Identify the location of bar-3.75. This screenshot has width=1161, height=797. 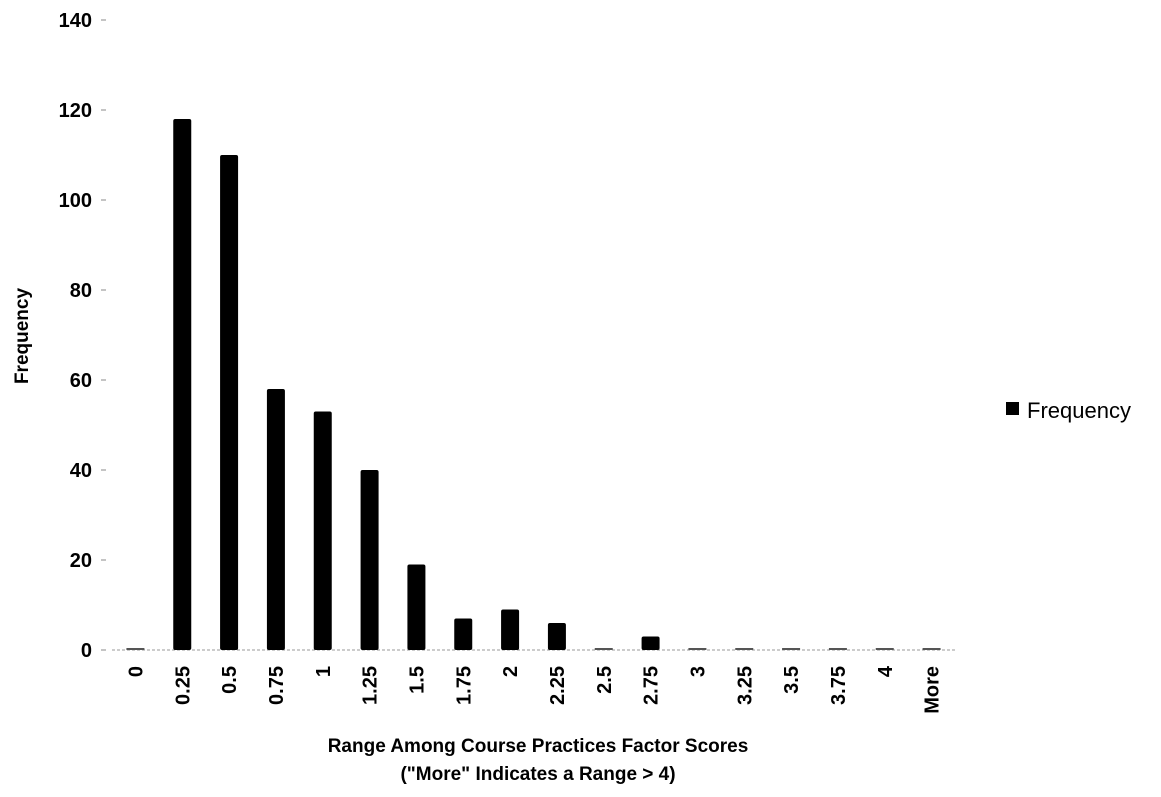
(837, 649).